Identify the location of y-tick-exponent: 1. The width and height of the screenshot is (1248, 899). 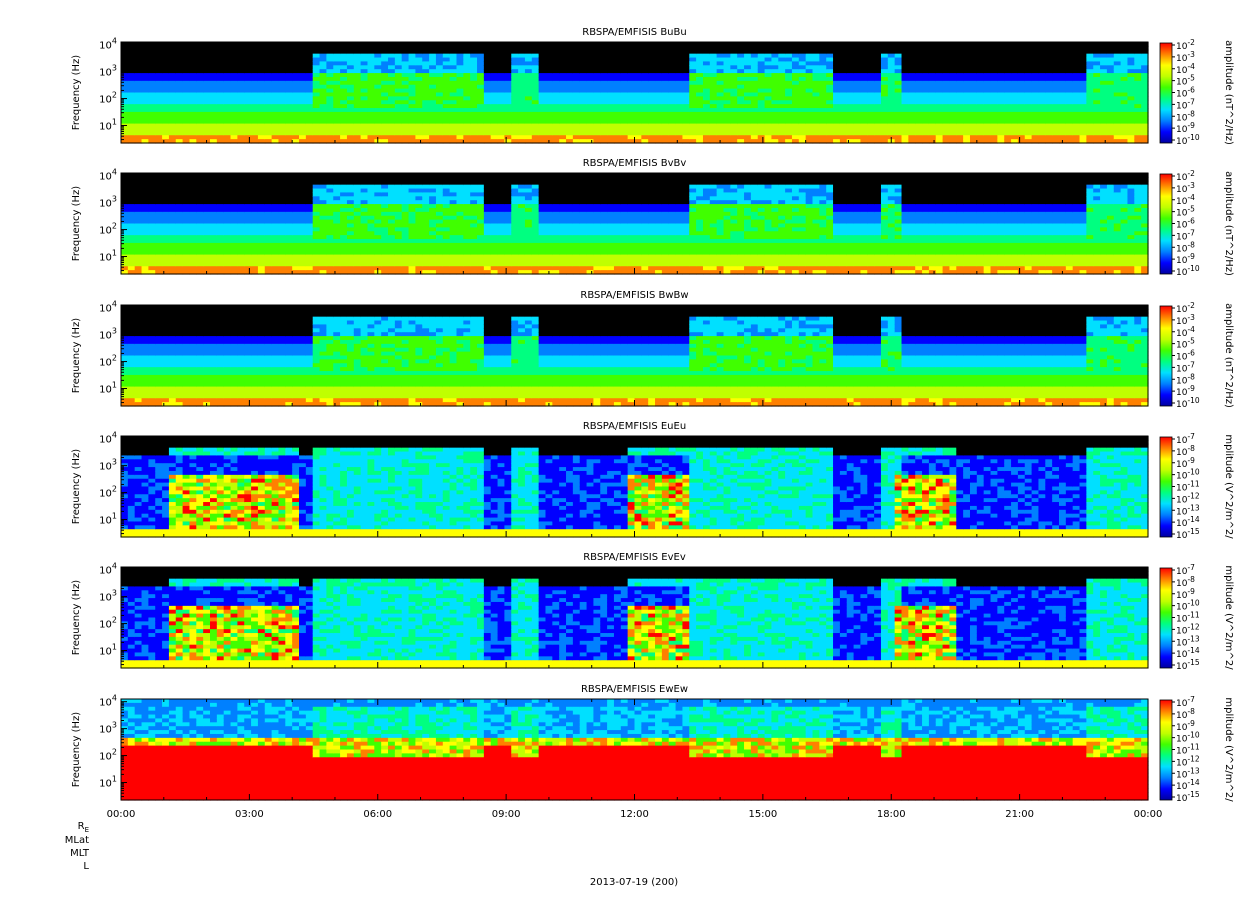
(114, 121).